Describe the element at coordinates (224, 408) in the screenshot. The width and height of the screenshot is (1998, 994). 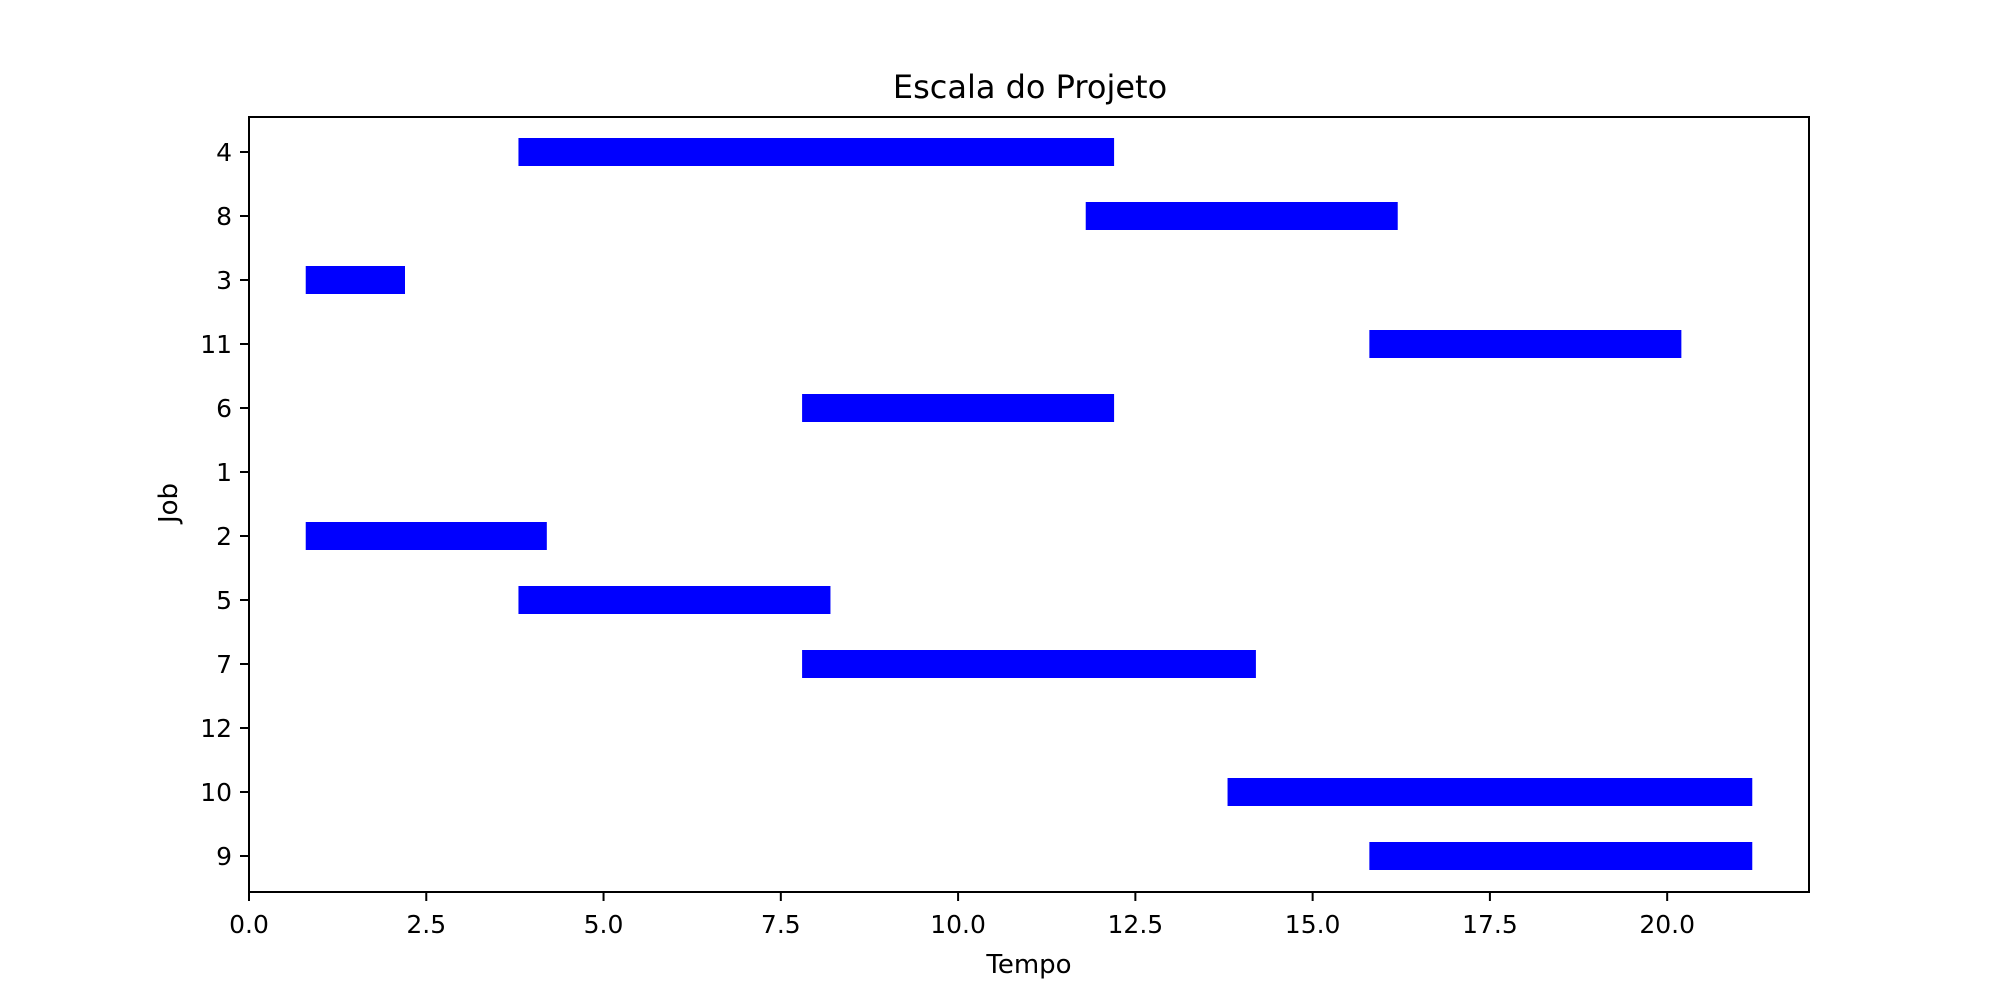
I see `y-tick-label: 6` at that location.